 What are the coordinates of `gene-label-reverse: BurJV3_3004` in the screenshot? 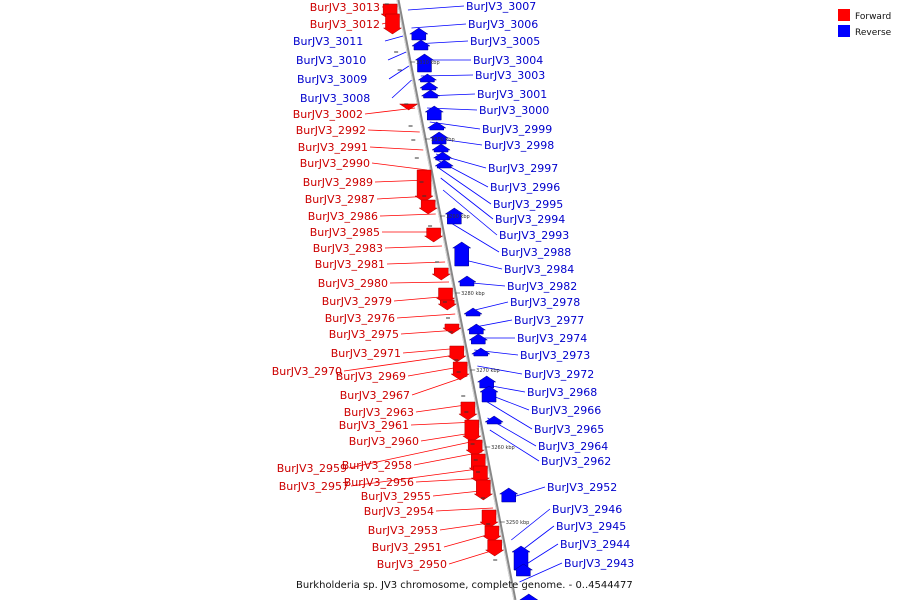 It's located at (508, 60).